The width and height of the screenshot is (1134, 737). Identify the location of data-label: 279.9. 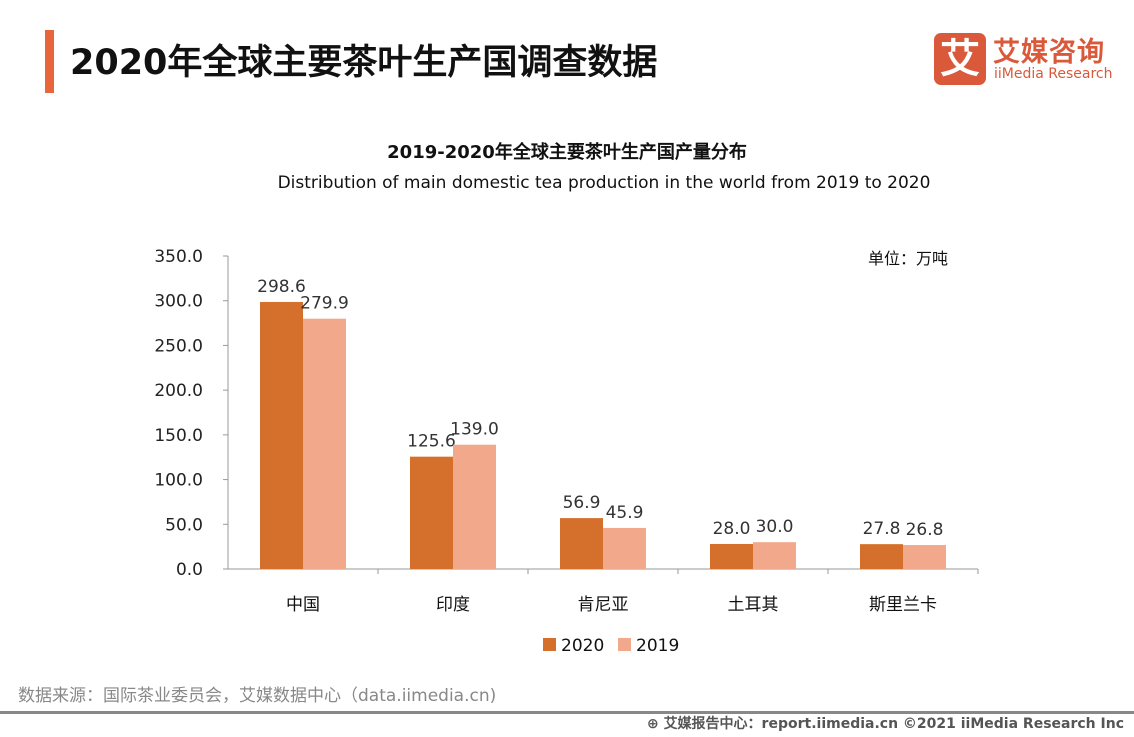
(324, 304).